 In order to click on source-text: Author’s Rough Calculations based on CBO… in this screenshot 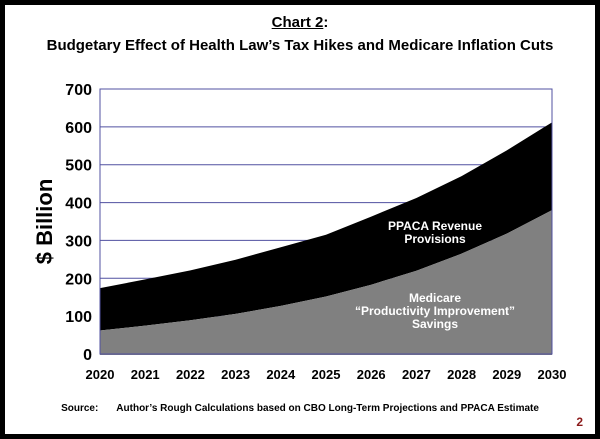, I will do `click(327, 408)`.